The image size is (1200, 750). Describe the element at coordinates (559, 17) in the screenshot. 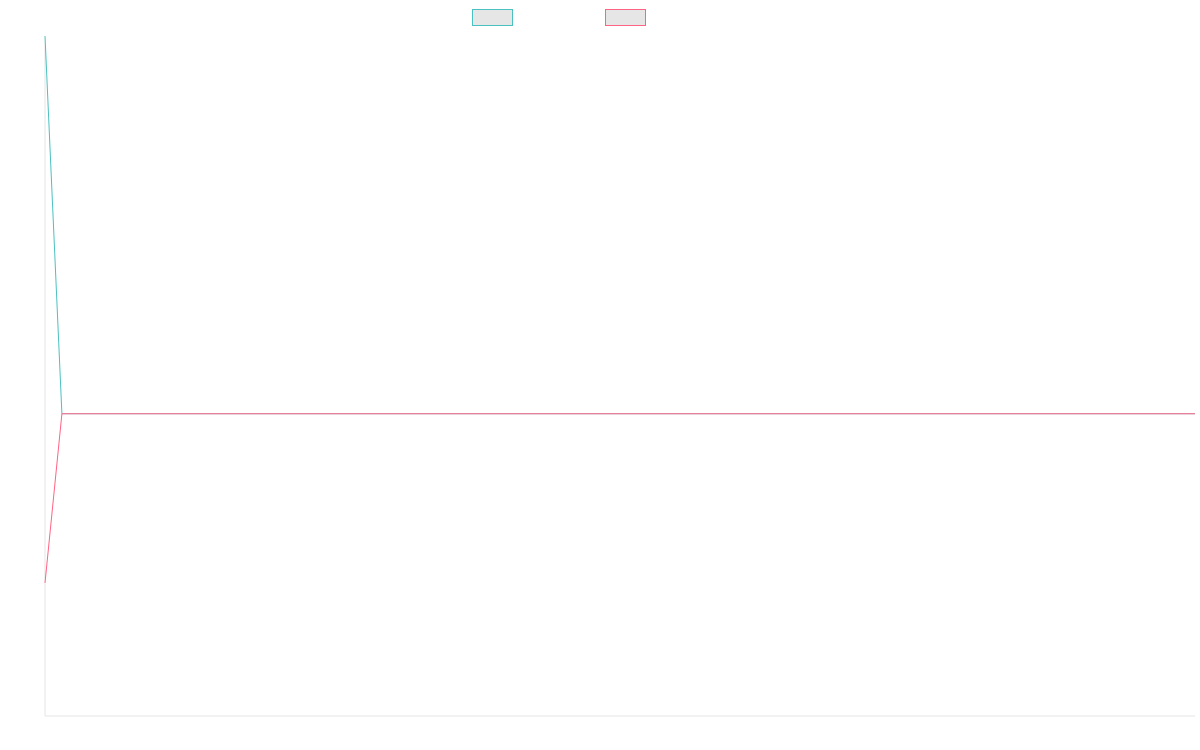

I see `chart-legend` at that location.